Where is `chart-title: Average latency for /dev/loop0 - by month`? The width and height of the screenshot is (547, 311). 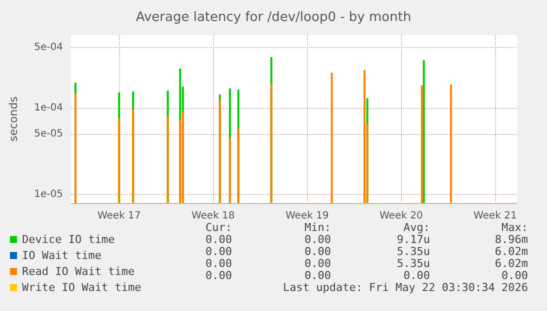
chart-title: Average latency for /dev/loop0 - by month is located at coordinates (274, 17).